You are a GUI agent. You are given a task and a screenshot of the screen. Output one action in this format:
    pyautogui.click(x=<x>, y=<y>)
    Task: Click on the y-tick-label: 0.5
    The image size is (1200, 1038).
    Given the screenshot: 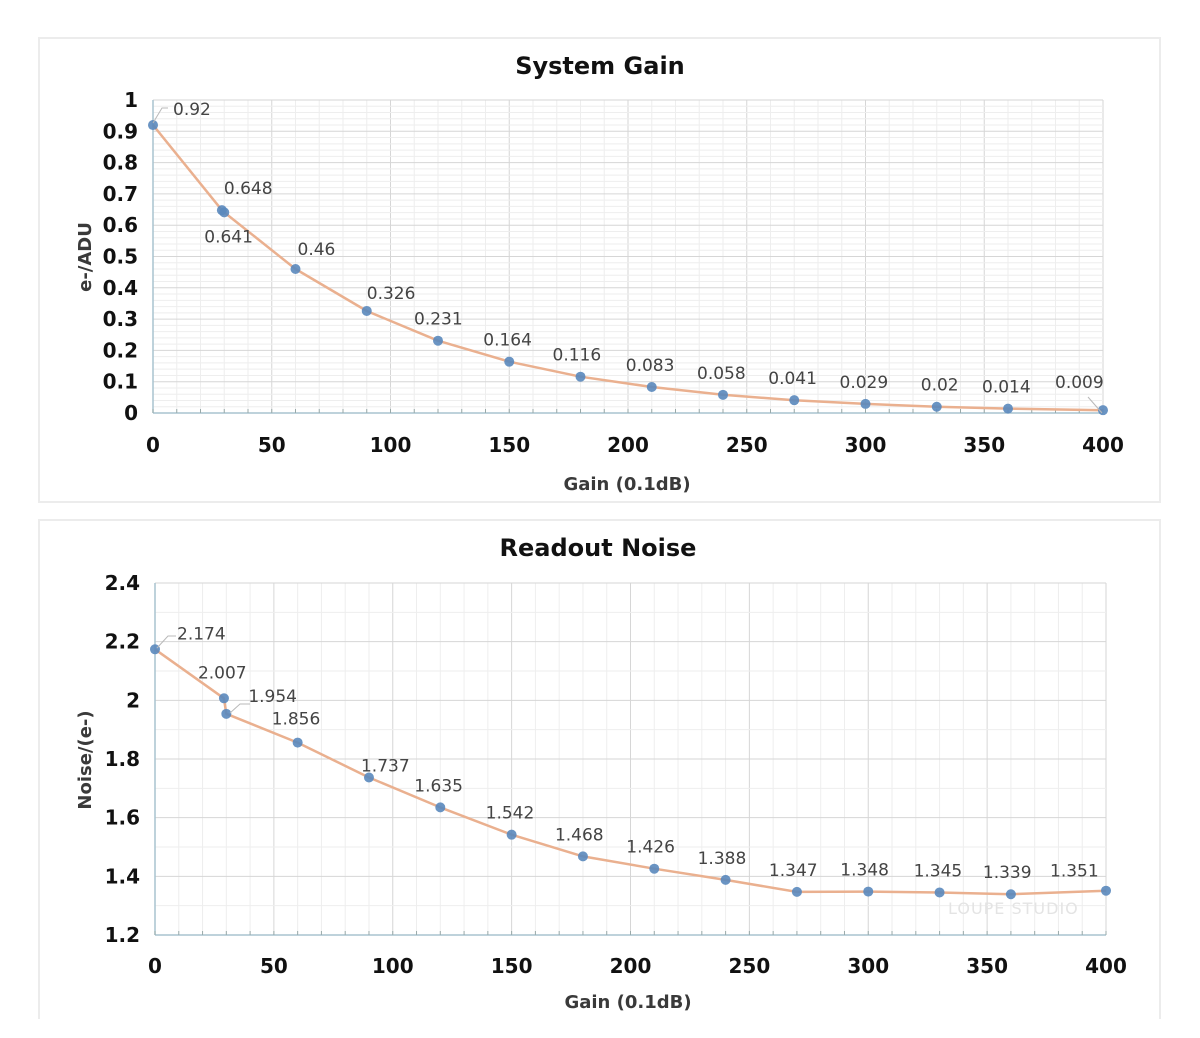 What is the action you would take?
    pyautogui.click(x=120, y=257)
    